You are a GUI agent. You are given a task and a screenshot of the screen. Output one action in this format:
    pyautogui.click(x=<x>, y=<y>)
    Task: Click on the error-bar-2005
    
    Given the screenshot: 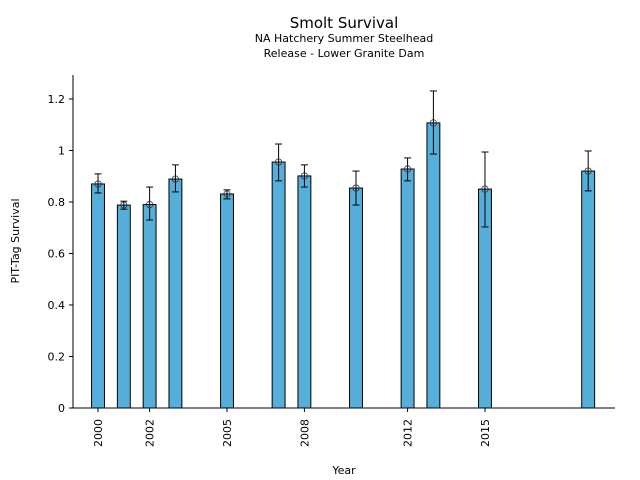 What is the action you would take?
    pyautogui.click(x=227, y=194)
    